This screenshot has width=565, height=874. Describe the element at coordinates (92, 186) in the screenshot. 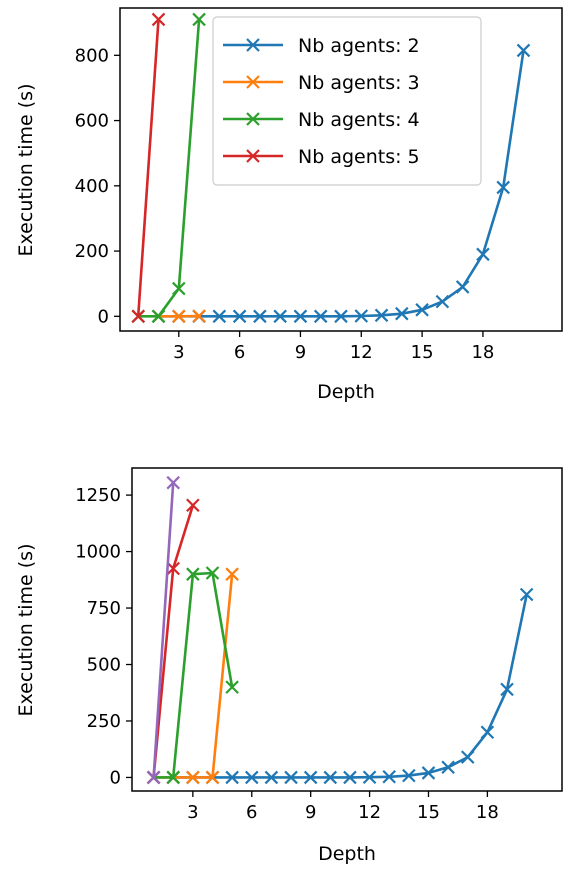

I see `top-y-tick-label: 400` at that location.